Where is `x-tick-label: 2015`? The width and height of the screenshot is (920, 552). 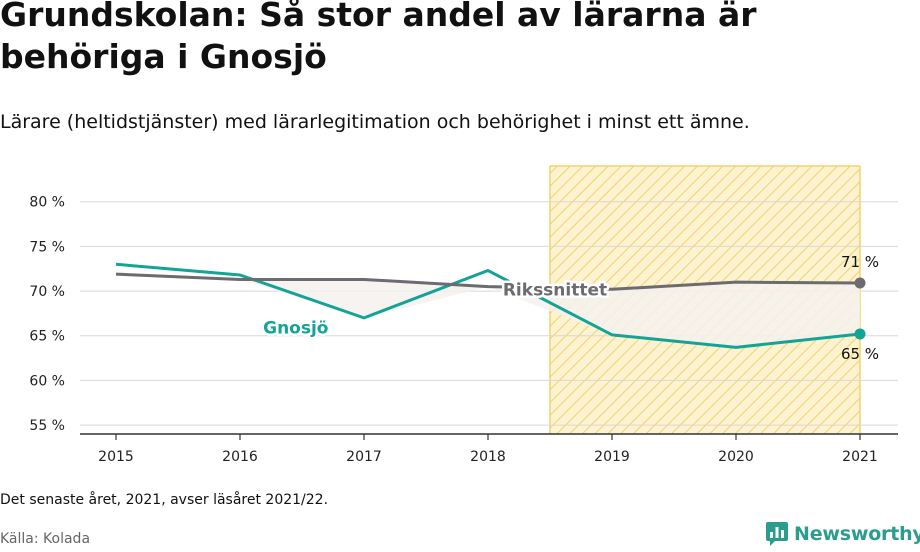 x-tick-label: 2015 is located at coordinates (116, 457).